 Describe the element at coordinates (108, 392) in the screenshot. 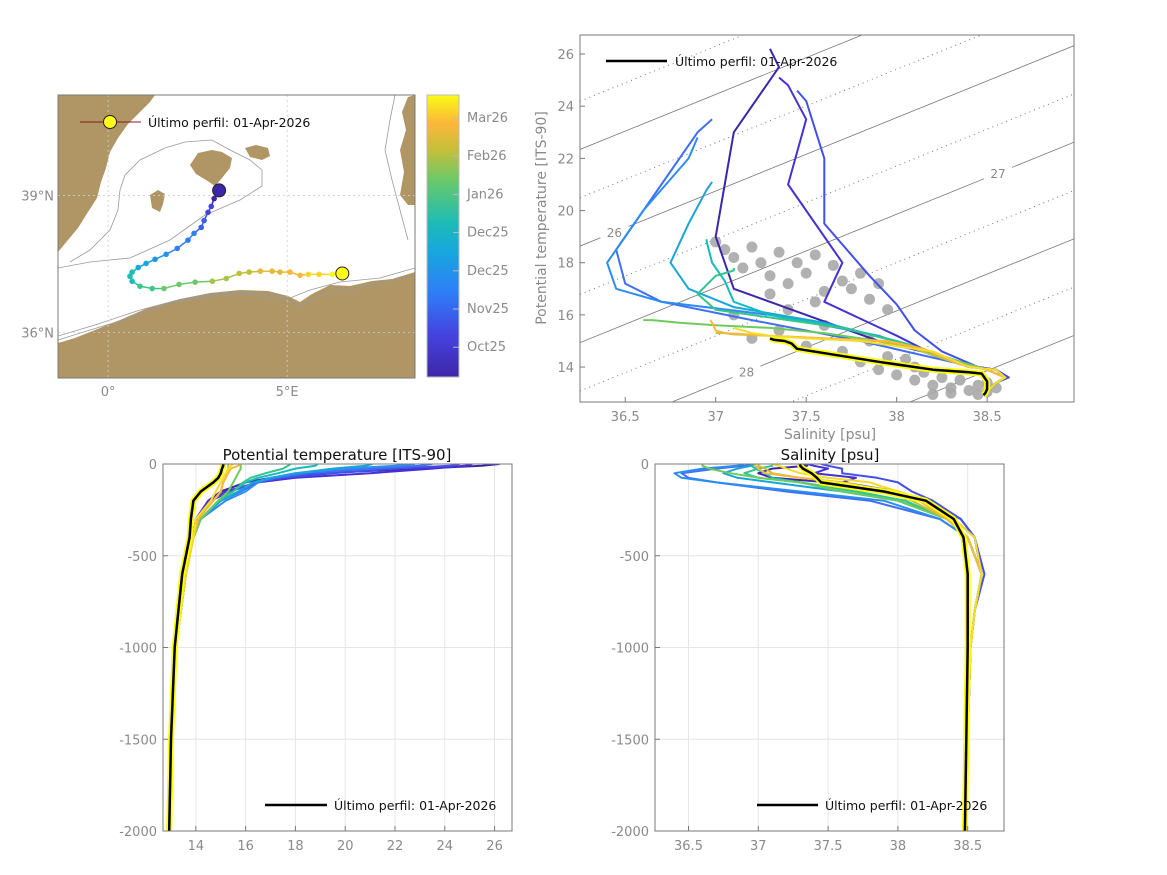

I see `map-xtick-label: 0°` at that location.